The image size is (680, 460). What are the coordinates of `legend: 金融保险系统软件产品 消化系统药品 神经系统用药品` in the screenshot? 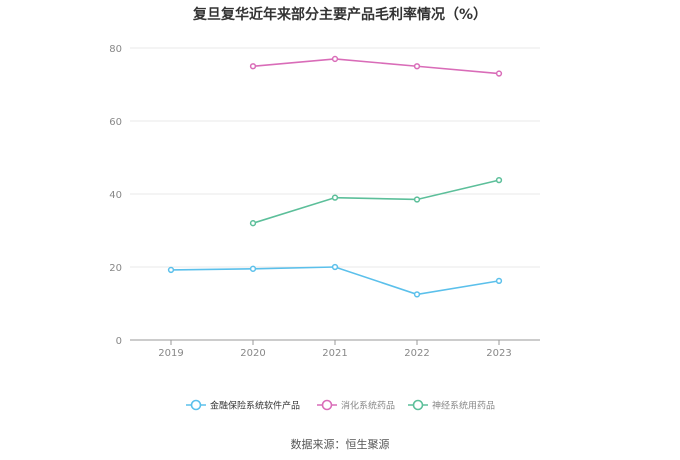 It's located at (340, 406).